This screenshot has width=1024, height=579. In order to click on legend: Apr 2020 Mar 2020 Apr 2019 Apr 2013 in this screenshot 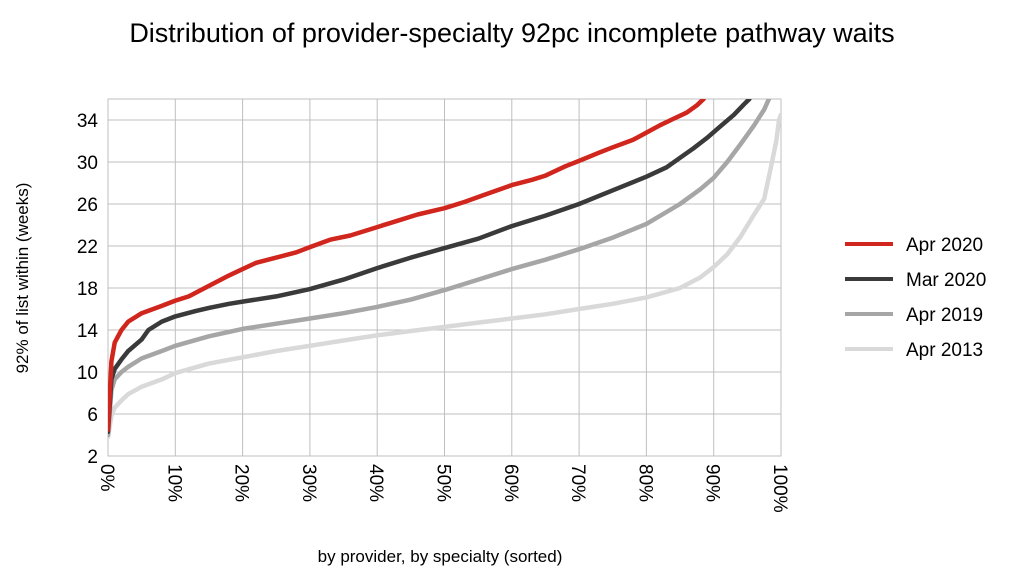, I will do `click(915, 298)`.